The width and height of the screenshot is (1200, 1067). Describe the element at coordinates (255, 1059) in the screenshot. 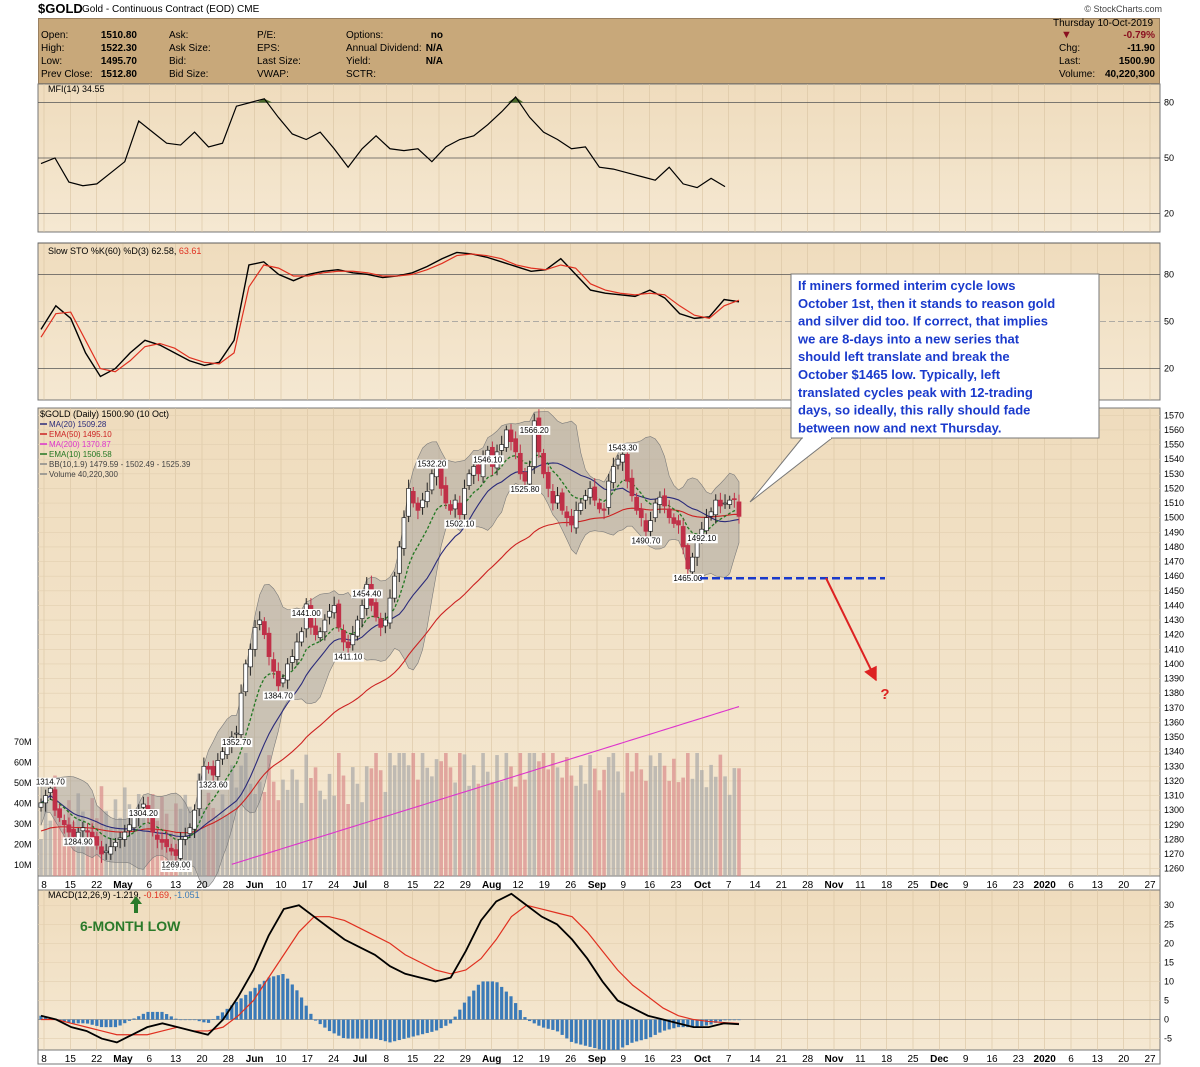

I see `x-tick-label: Jun` at that location.